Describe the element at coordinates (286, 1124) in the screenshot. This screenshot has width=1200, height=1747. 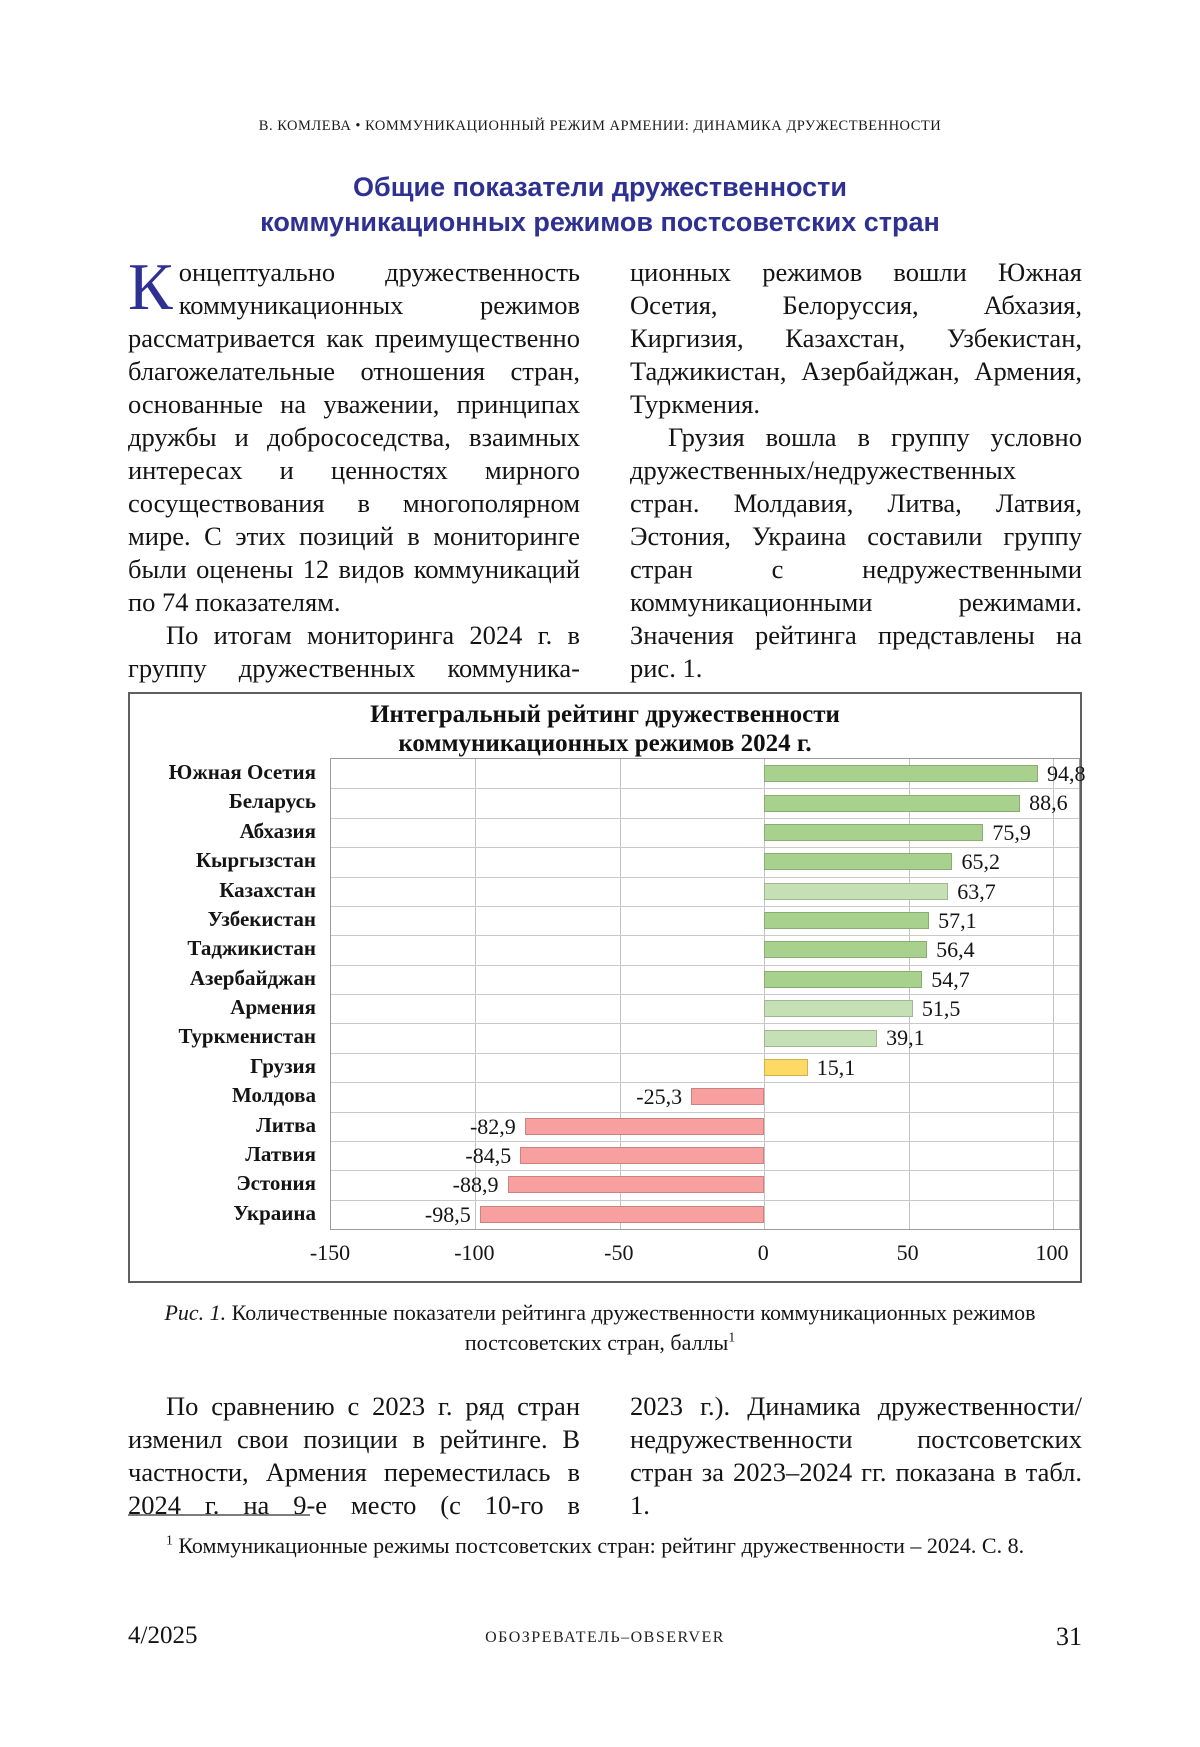
I see `chart-category-label: Литва` at that location.